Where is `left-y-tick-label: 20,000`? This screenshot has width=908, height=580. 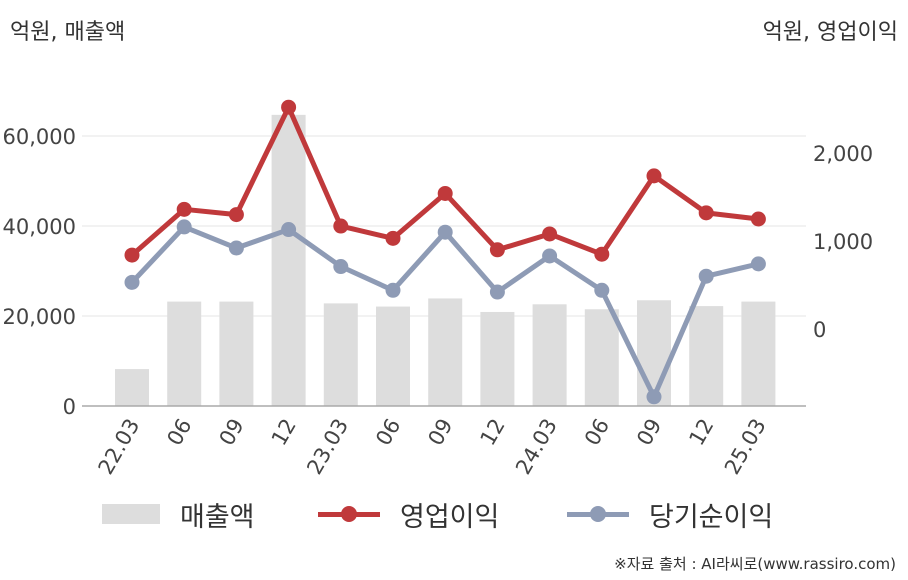 left-y-tick-label: 20,000 is located at coordinates (39, 317).